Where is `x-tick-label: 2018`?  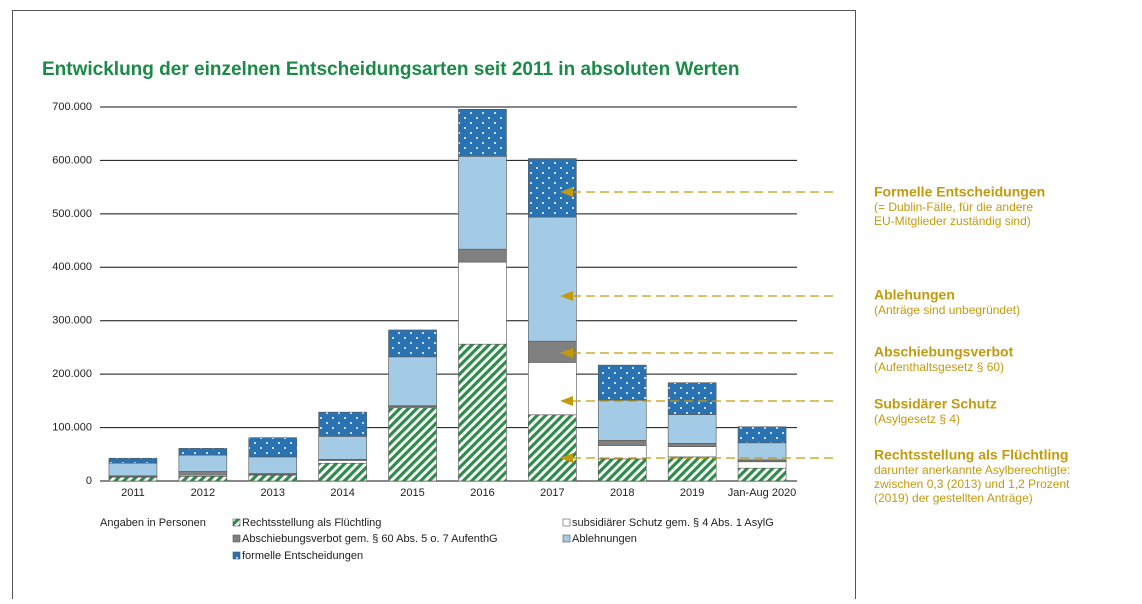
x-tick-label: 2018 is located at coordinates (622, 493).